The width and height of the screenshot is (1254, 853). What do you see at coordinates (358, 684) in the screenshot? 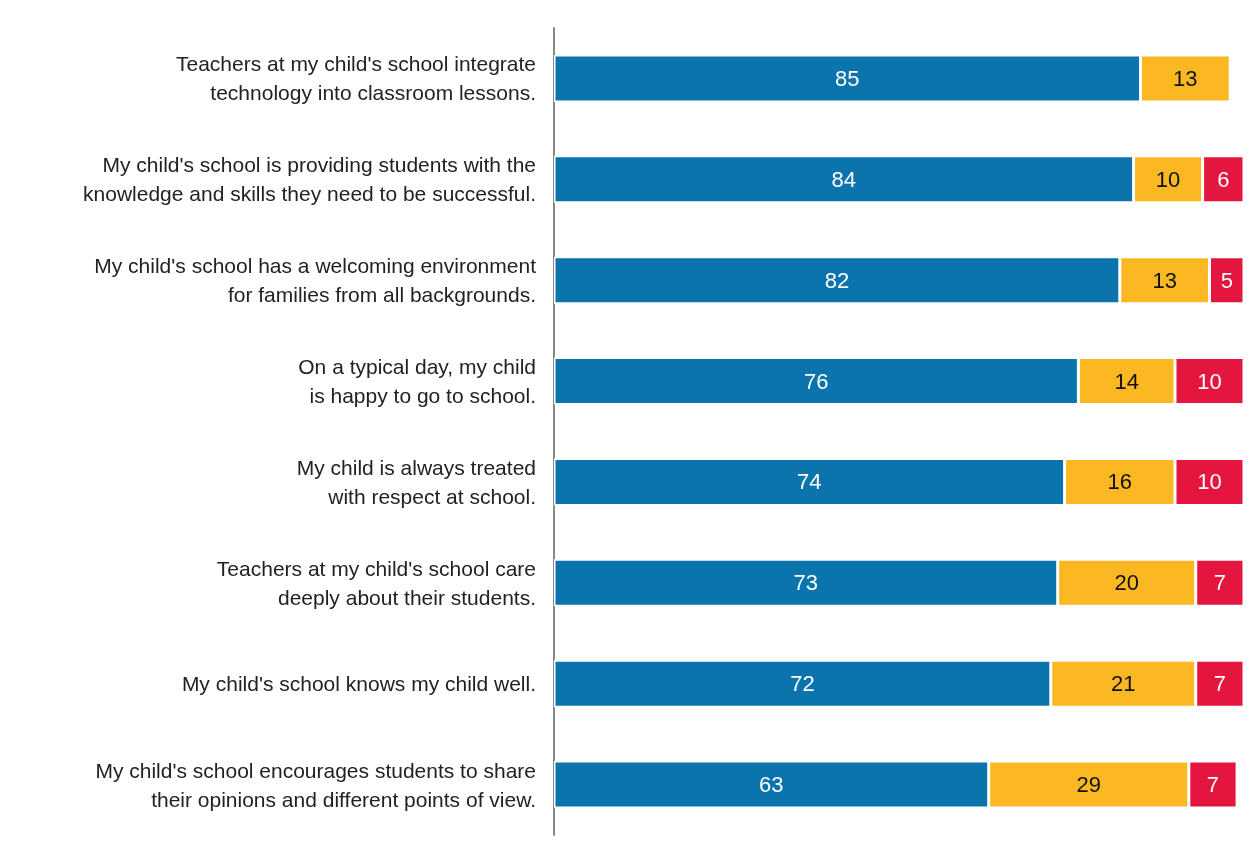
I see `y-tick-label: My child's school knows my child well.` at bounding box center [358, 684].